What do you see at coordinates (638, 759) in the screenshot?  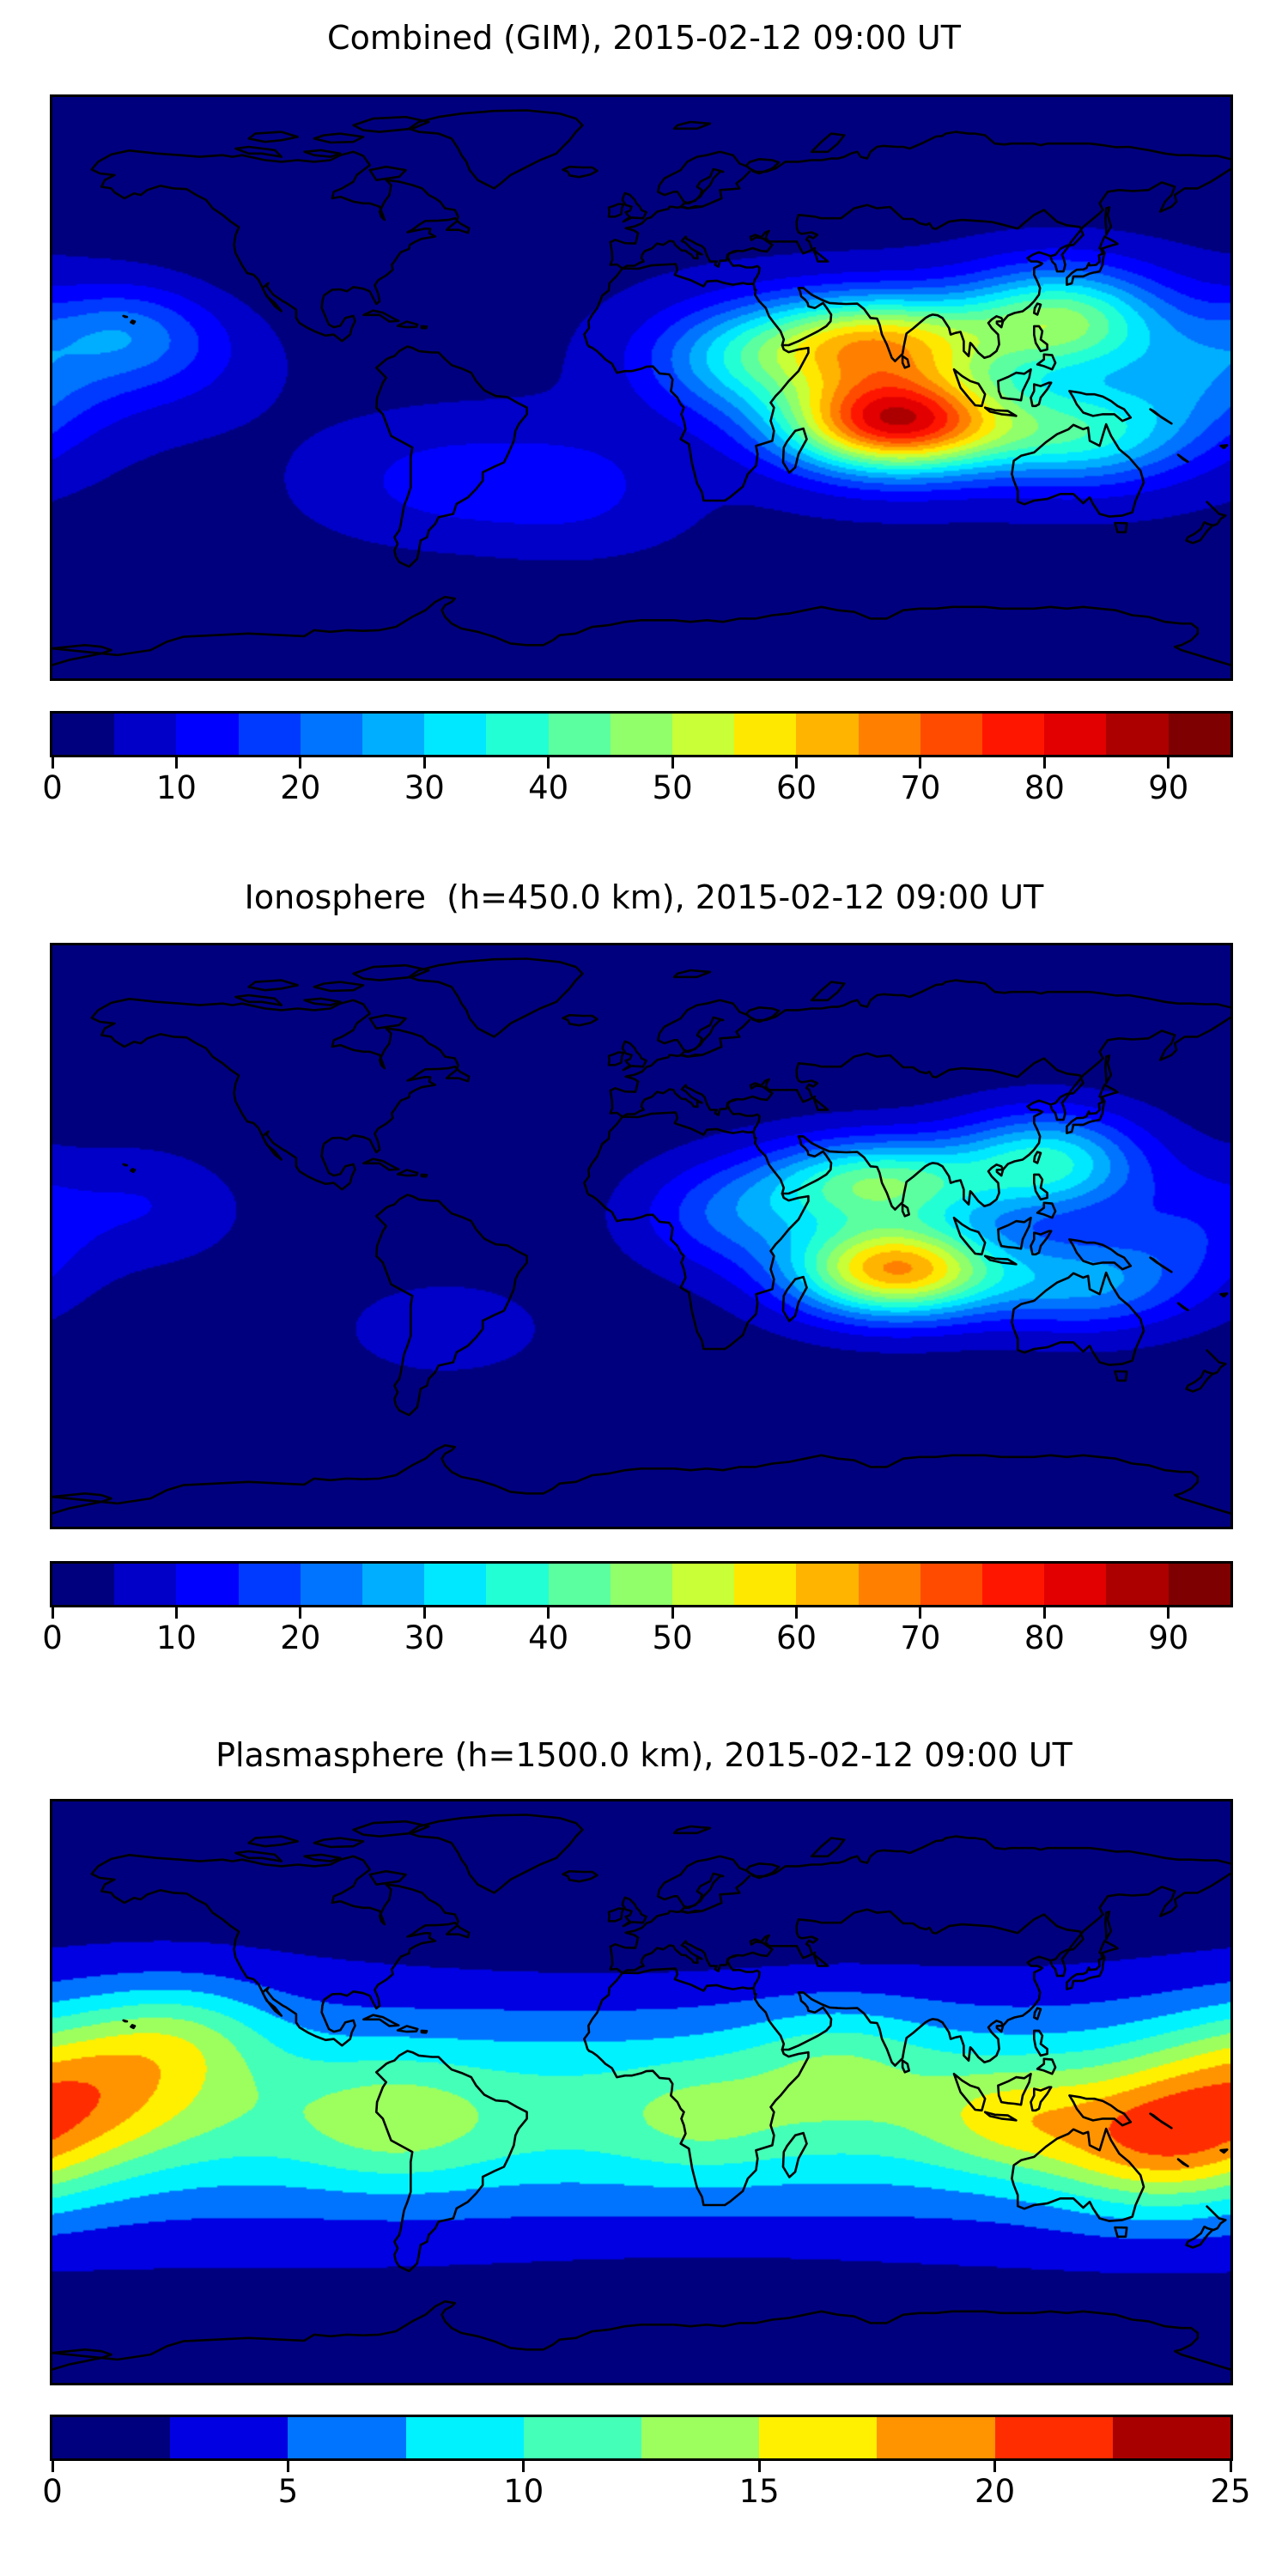 I see `colorbar-combined-gim: 0 10 20 30 40 50 60 70 80 90` at bounding box center [638, 759].